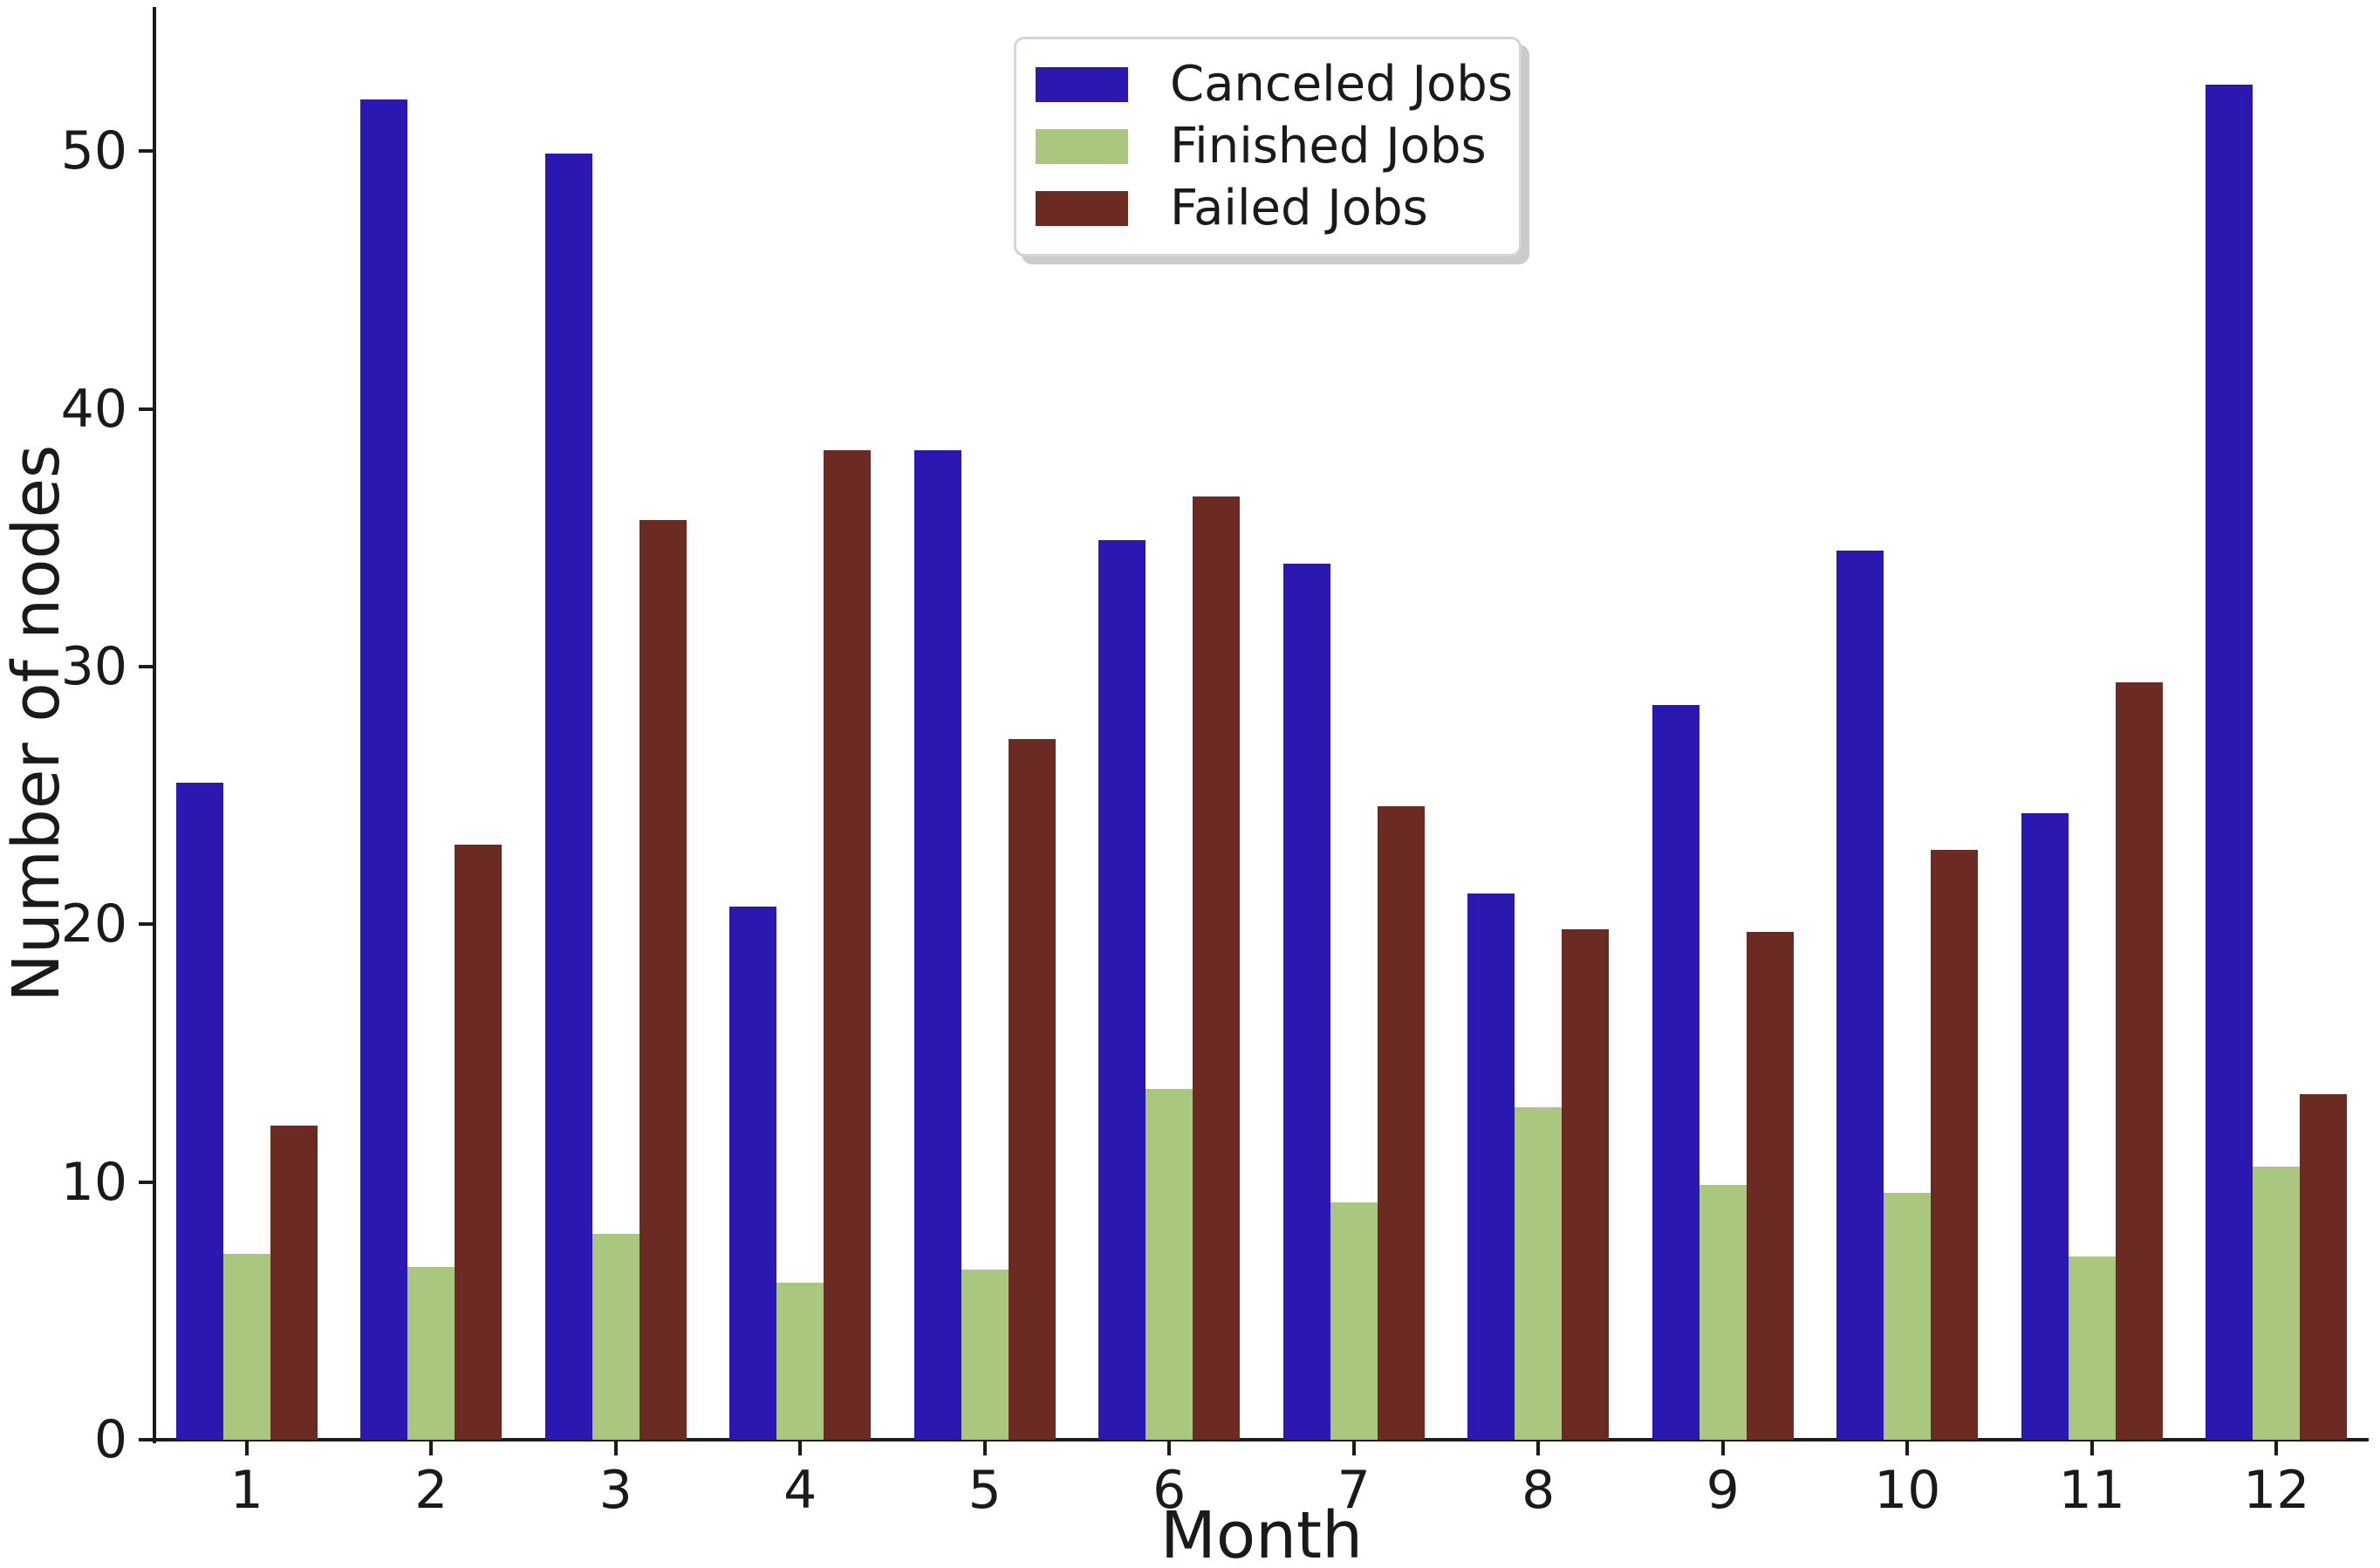 The height and width of the screenshot is (1568, 2380). Describe the element at coordinates (431, 1491) in the screenshot. I see `x-tick-label-2: 2` at that location.